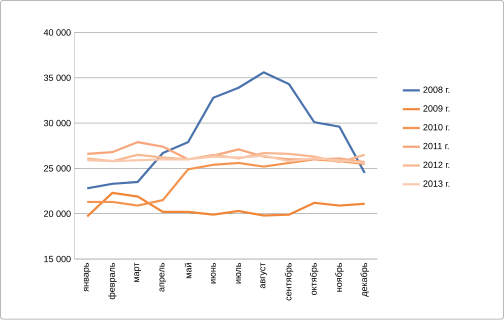 This screenshot has width=504, height=320. What do you see at coordinates (436, 127) in the screenshot?
I see `legend-label: 2010 г.` at bounding box center [436, 127].